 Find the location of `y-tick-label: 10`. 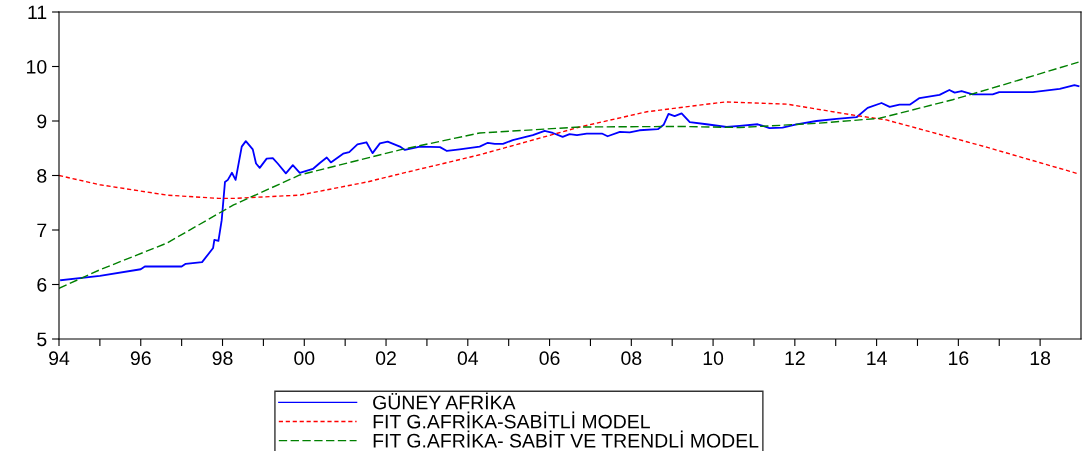

y-tick-label: 10 is located at coordinates (37, 66).